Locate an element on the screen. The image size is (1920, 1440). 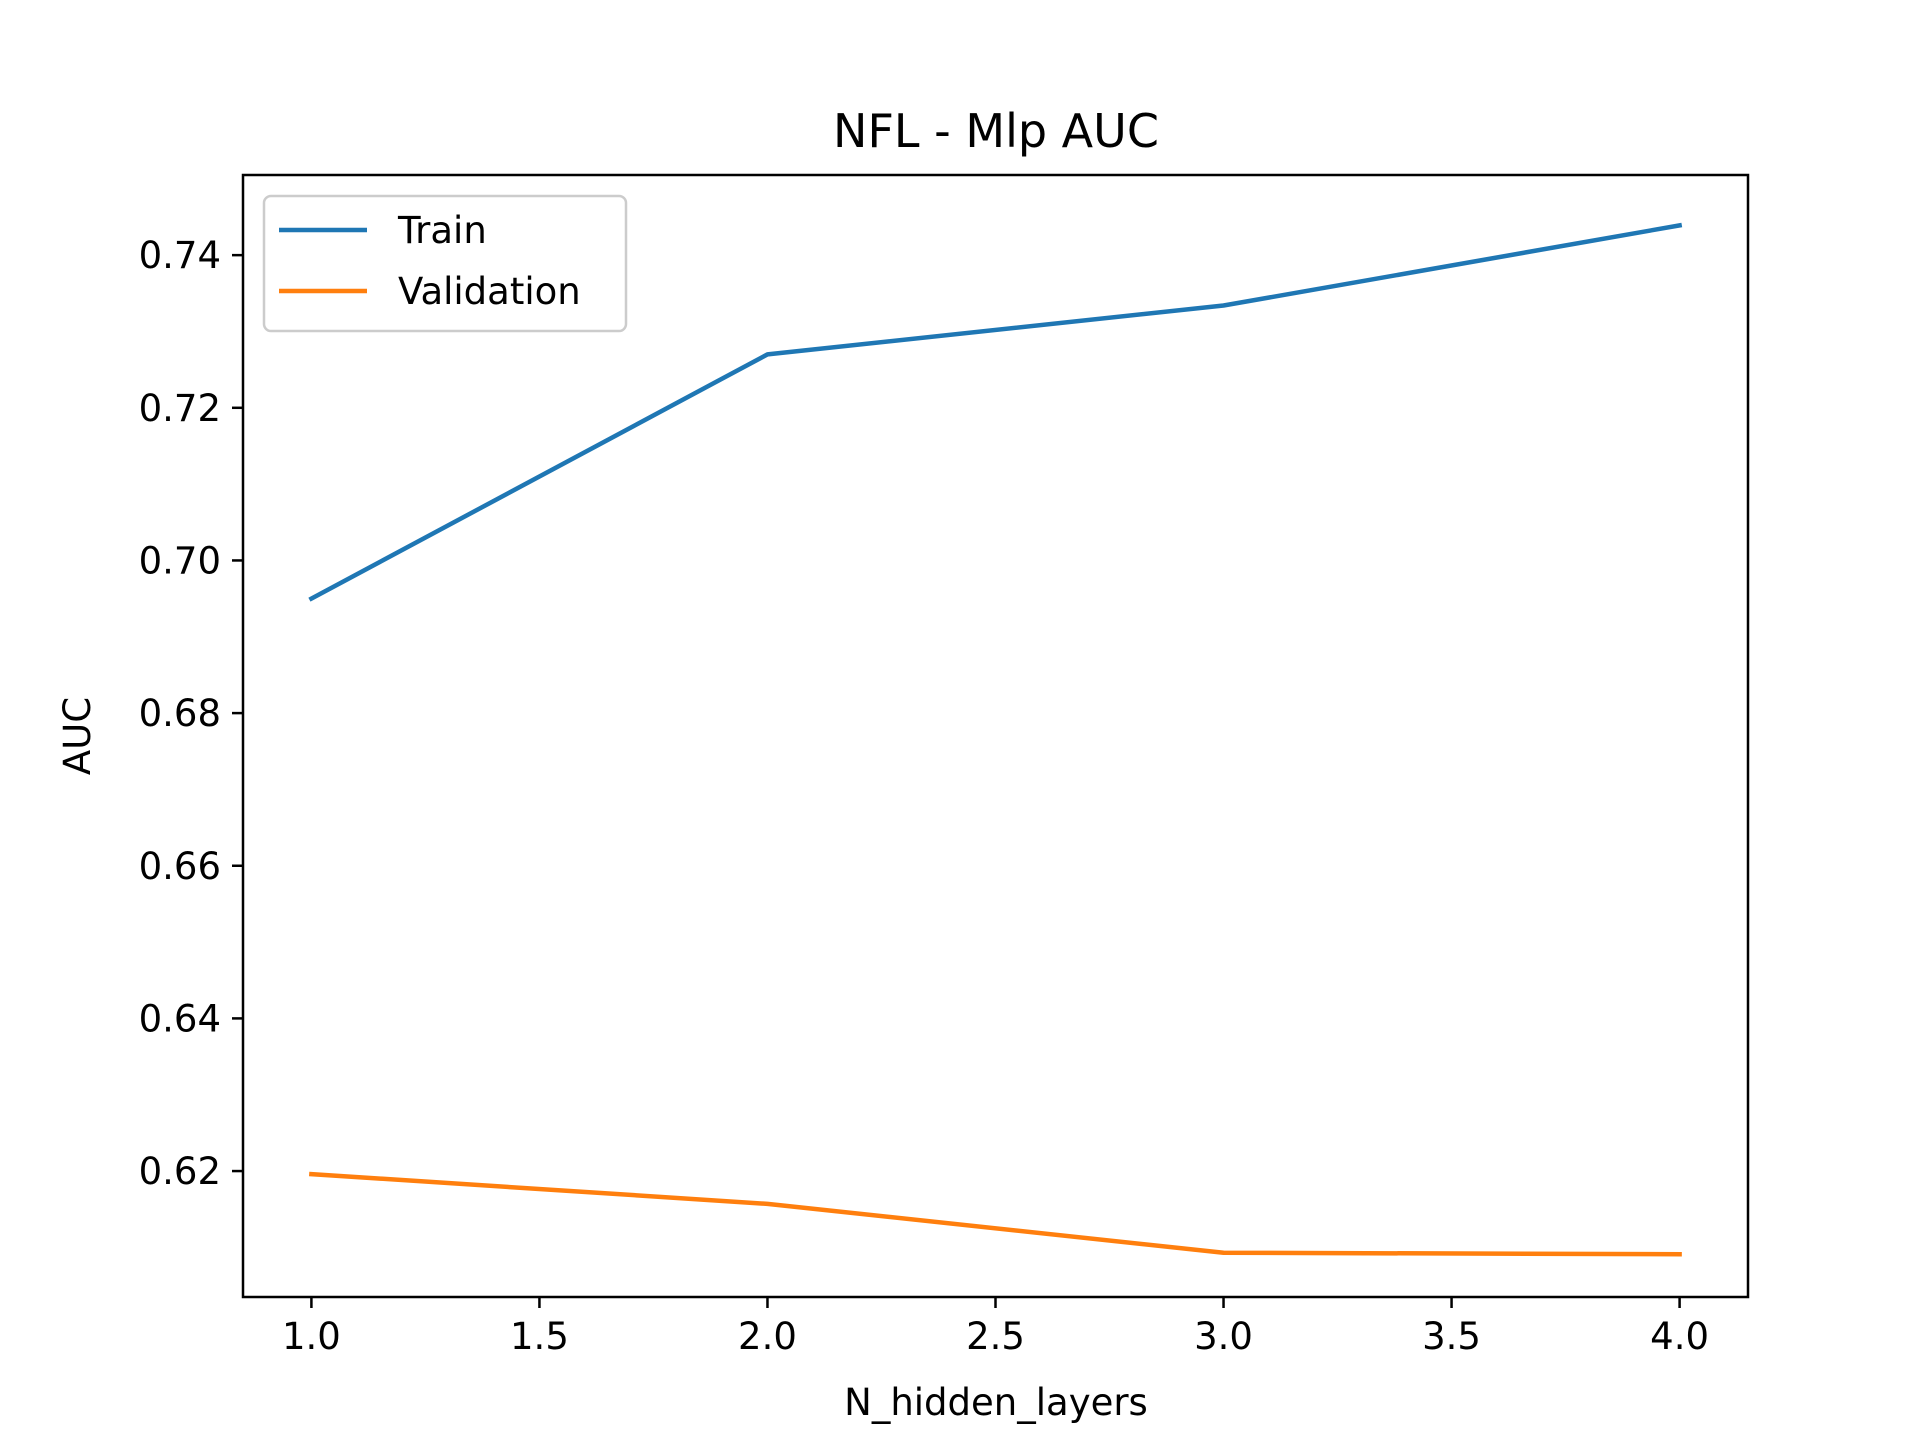
chart-title: NFL - Mlp AUC is located at coordinates (996, 131).